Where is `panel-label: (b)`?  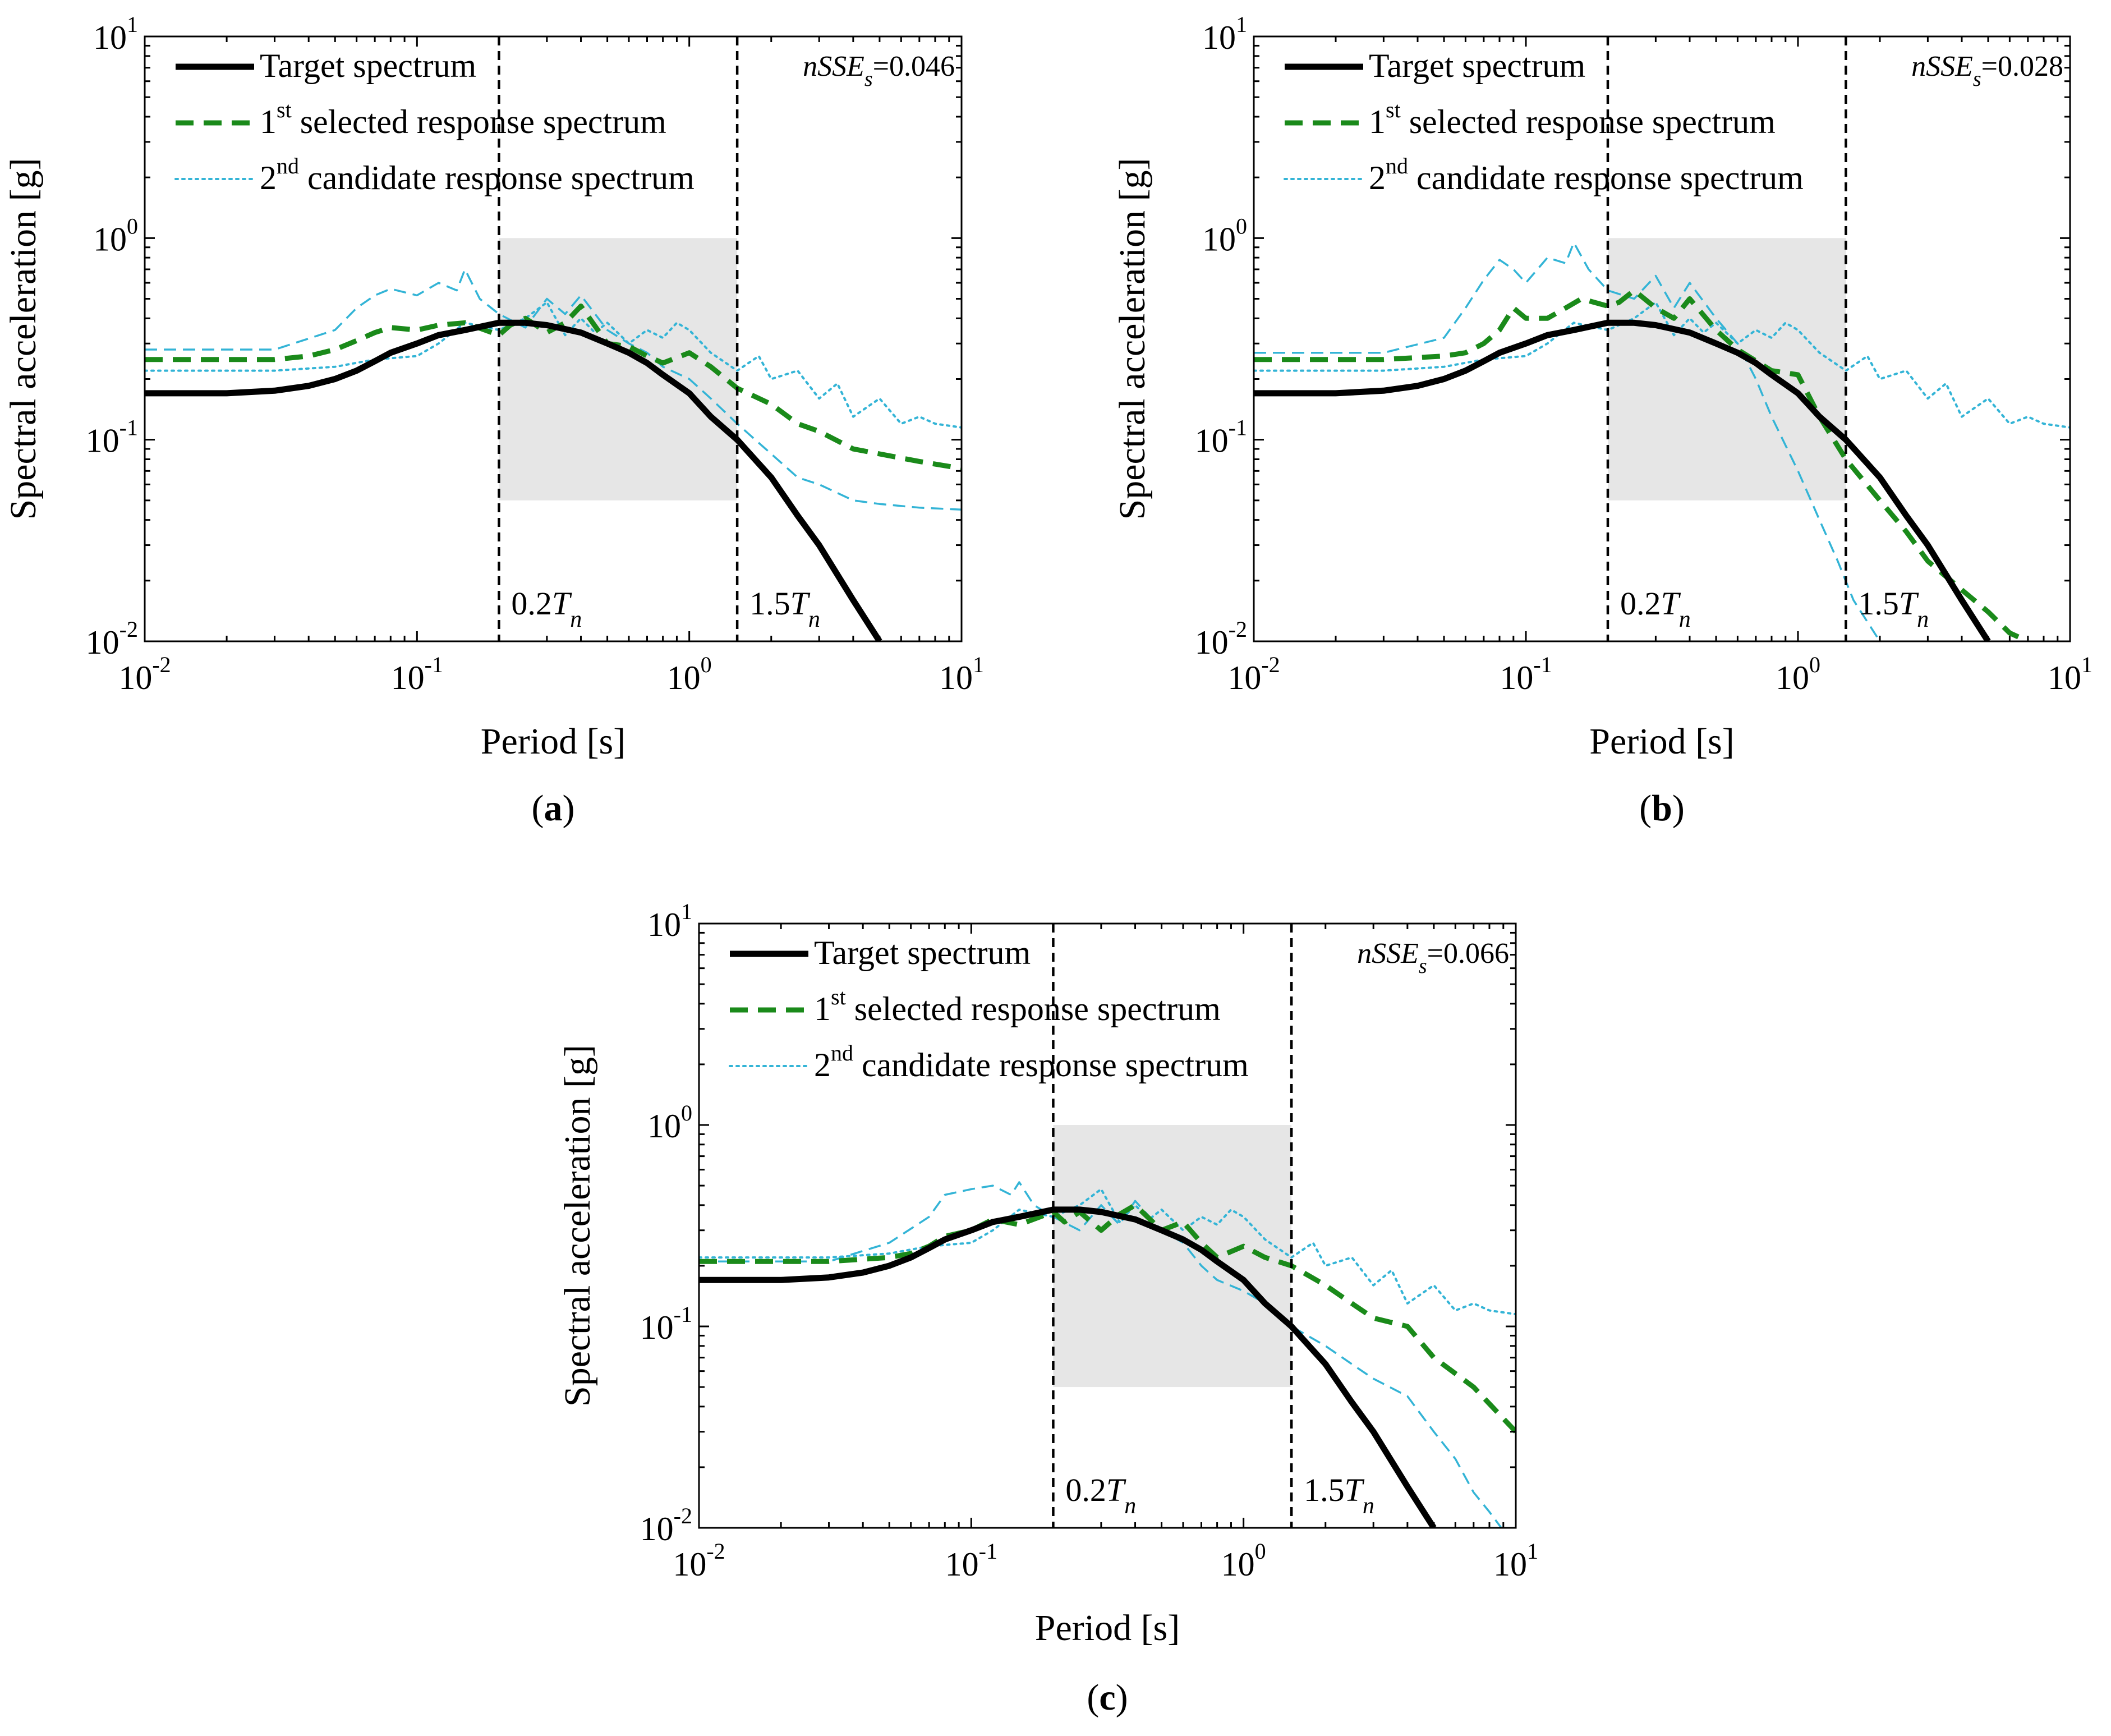 panel-label: (b) is located at coordinates (1662, 808).